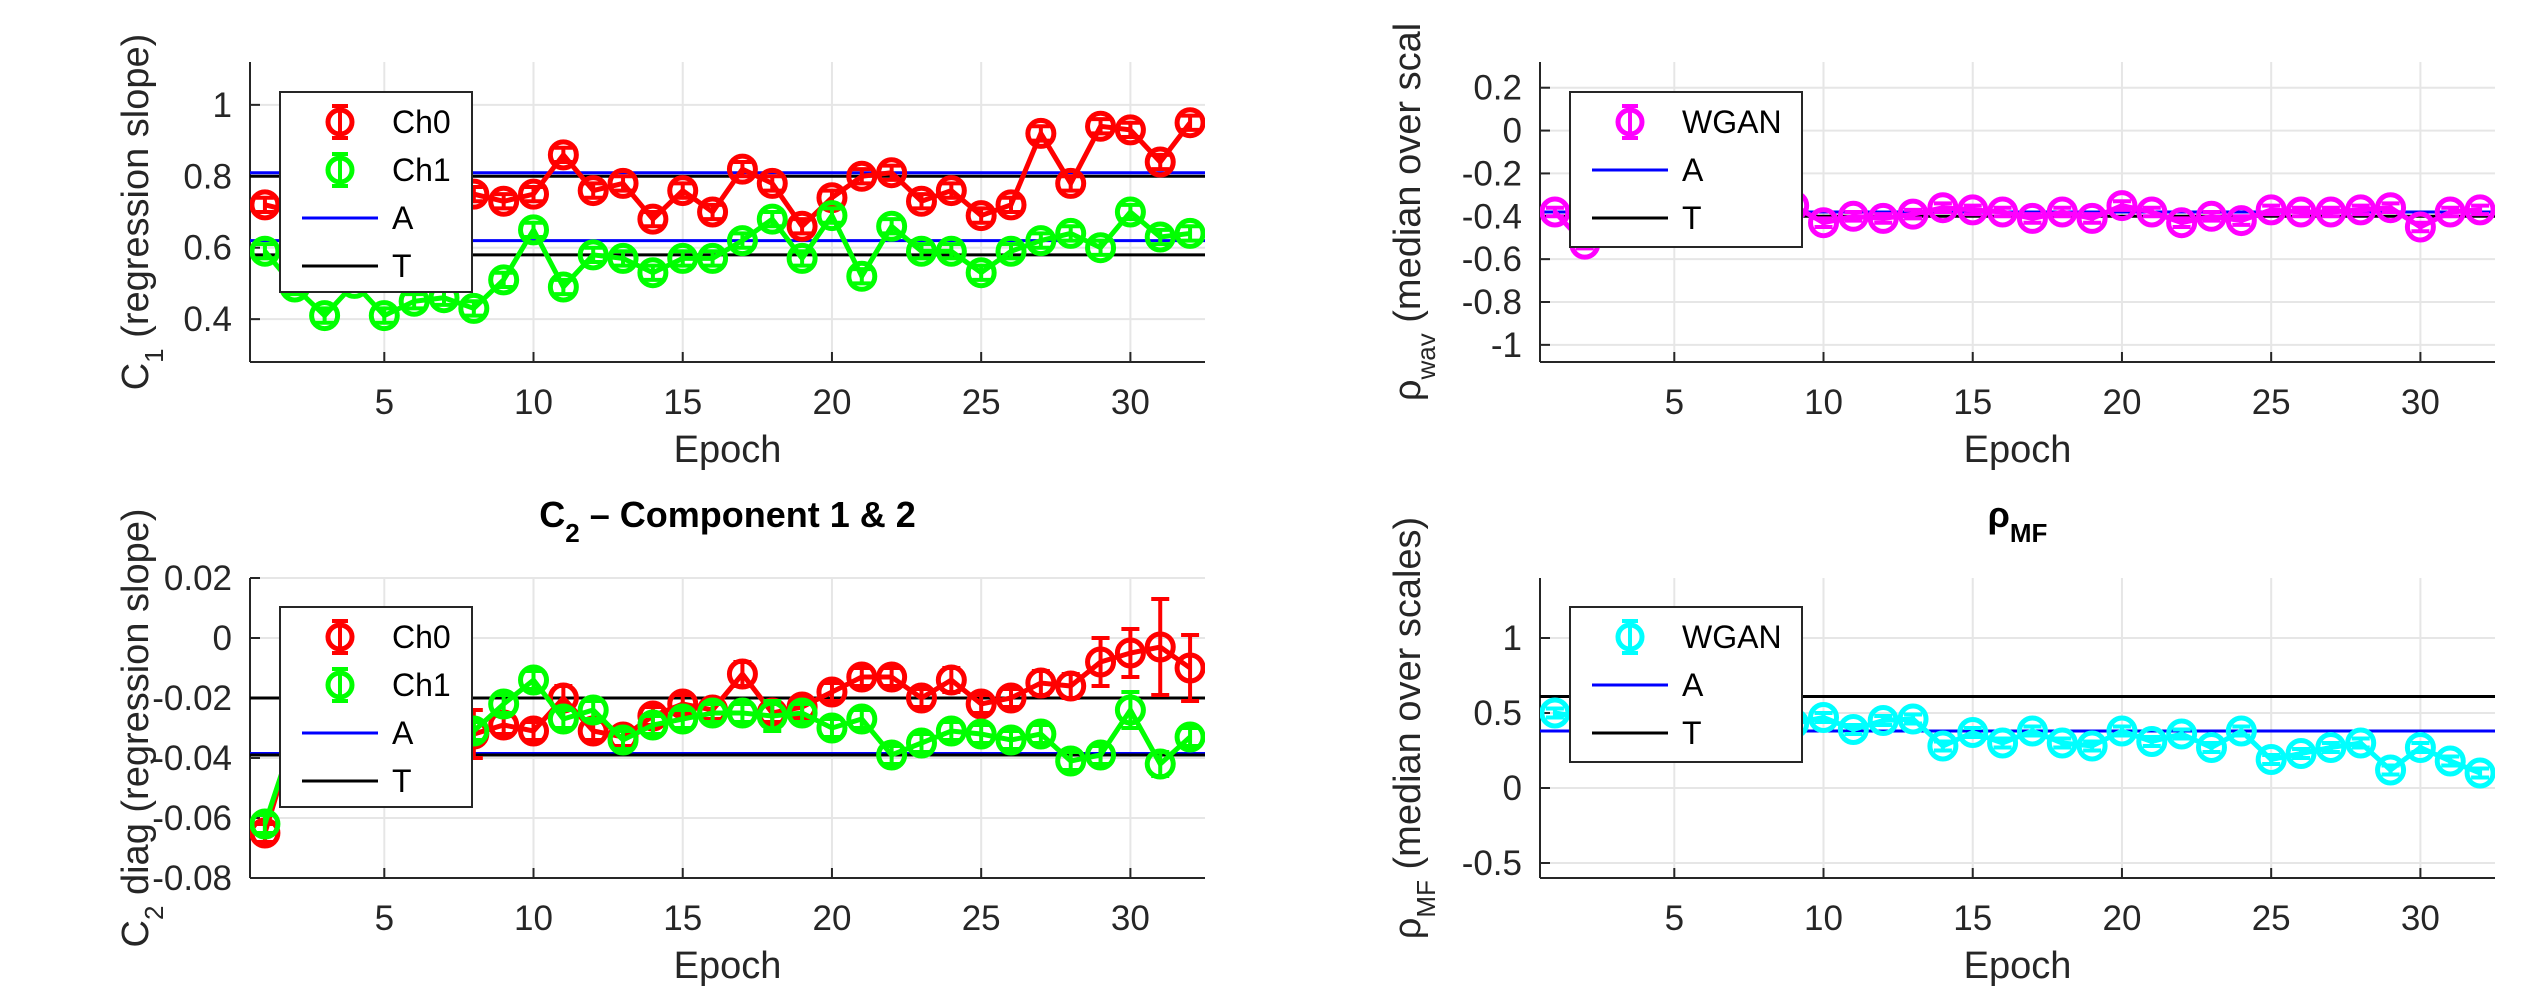 The height and width of the screenshot is (988, 2539). I want to click on y-tick-label: 0, so click(222, 638).